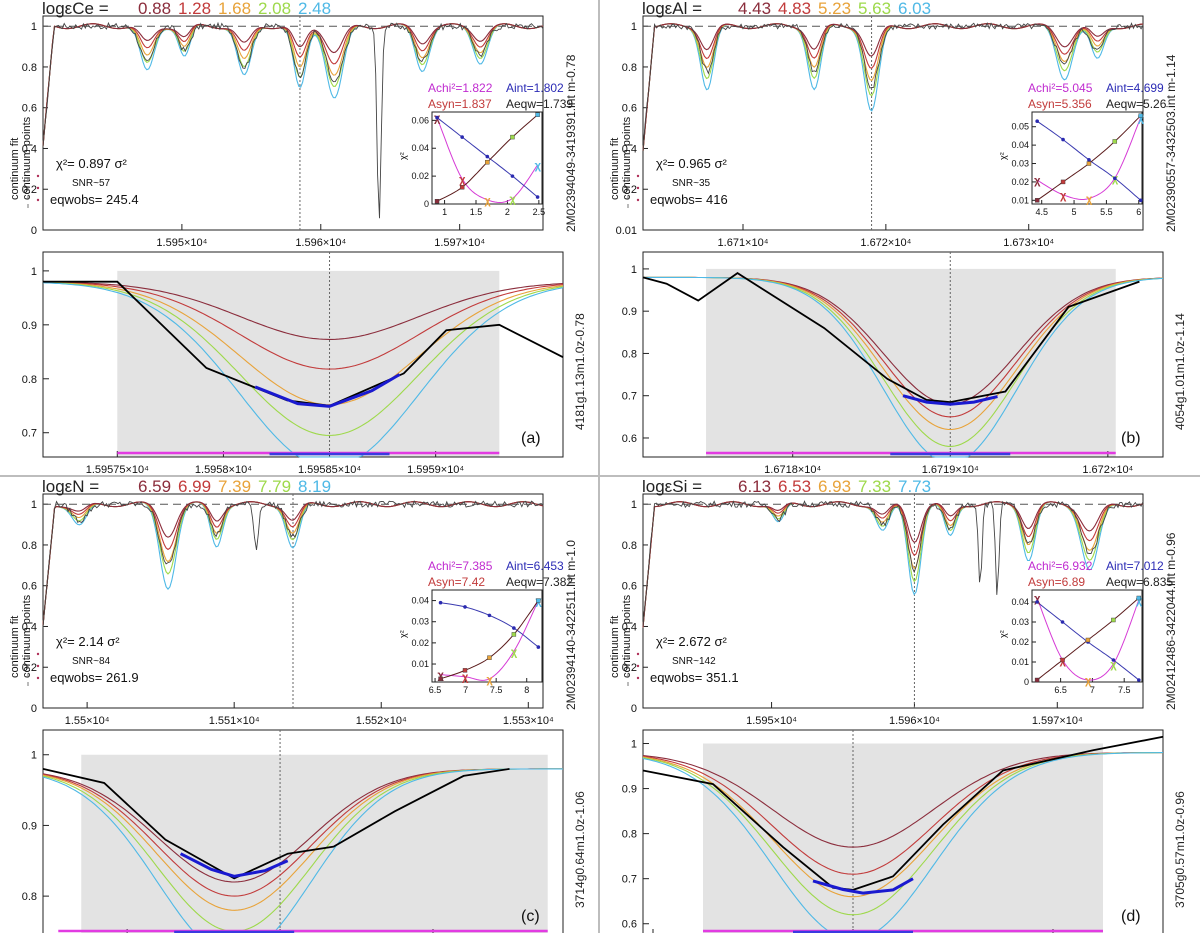 This screenshot has height=933, width=1200. I want to click on abundance-value-1: 0.88, so click(154, 9).